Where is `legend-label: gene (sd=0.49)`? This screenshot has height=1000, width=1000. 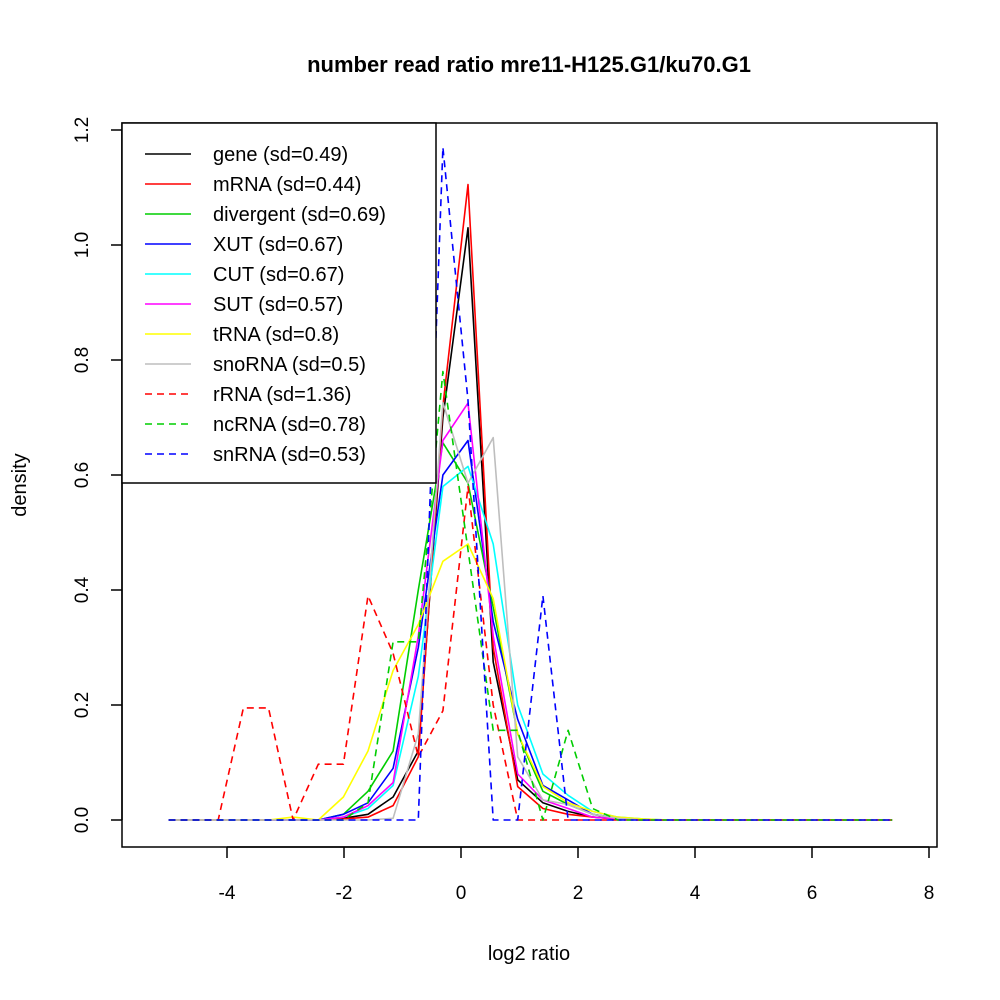 legend-label: gene (sd=0.49) is located at coordinates (280, 155).